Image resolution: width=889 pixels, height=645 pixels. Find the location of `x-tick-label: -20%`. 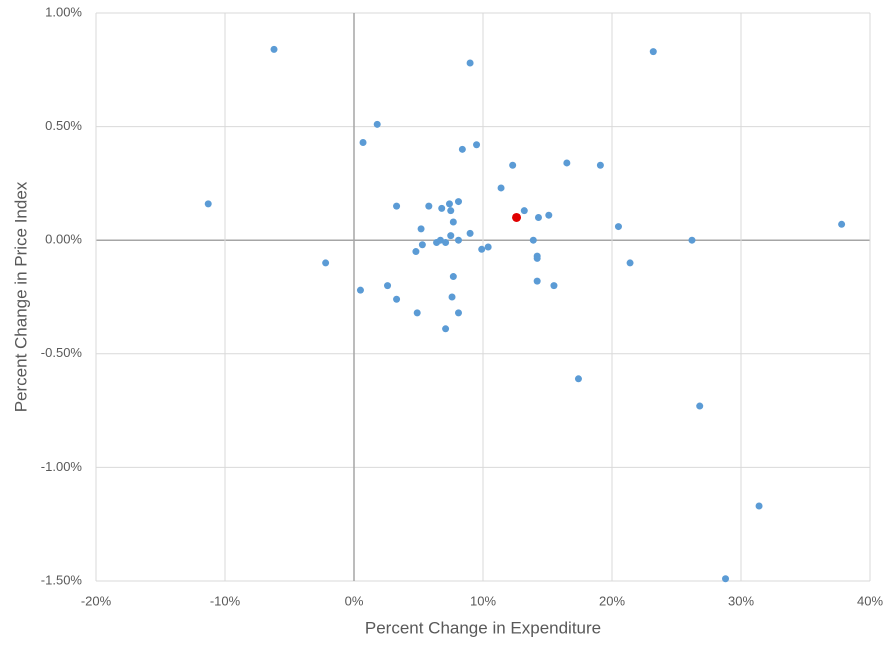

x-tick-label: -20% is located at coordinates (96, 600).